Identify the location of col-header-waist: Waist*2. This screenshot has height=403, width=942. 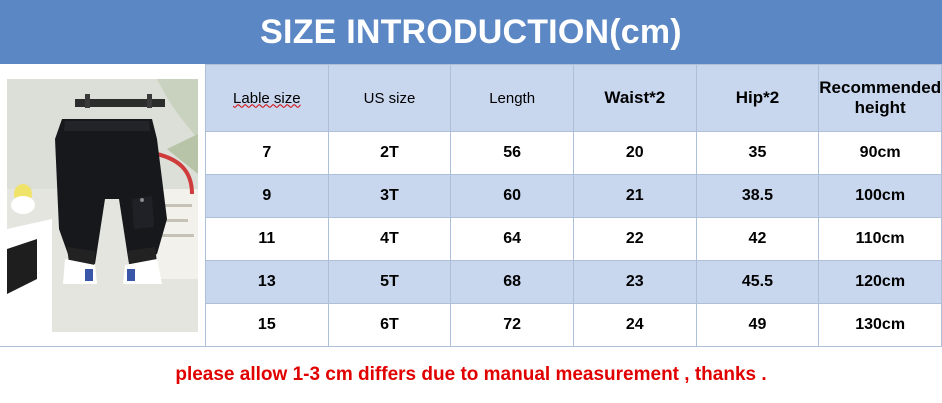
(634, 98).